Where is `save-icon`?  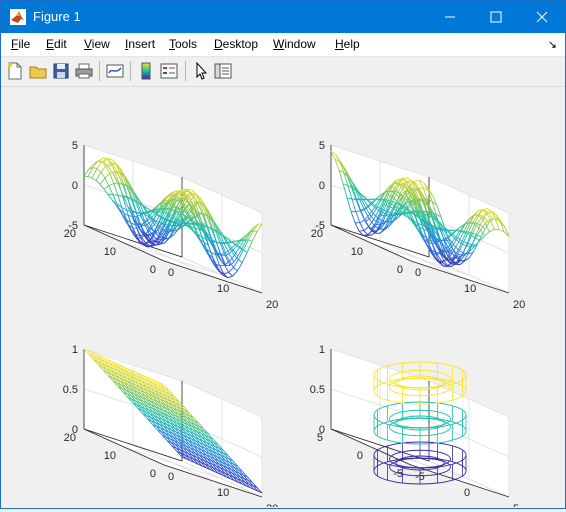 save-icon is located at coordinates (61, 71).